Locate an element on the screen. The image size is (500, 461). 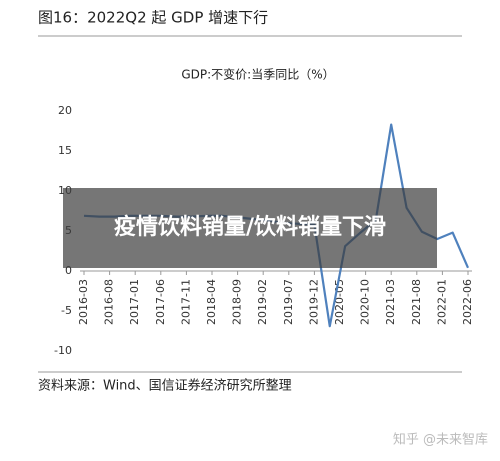
y-tick-label: 15 is located at coordinates (65, 150).